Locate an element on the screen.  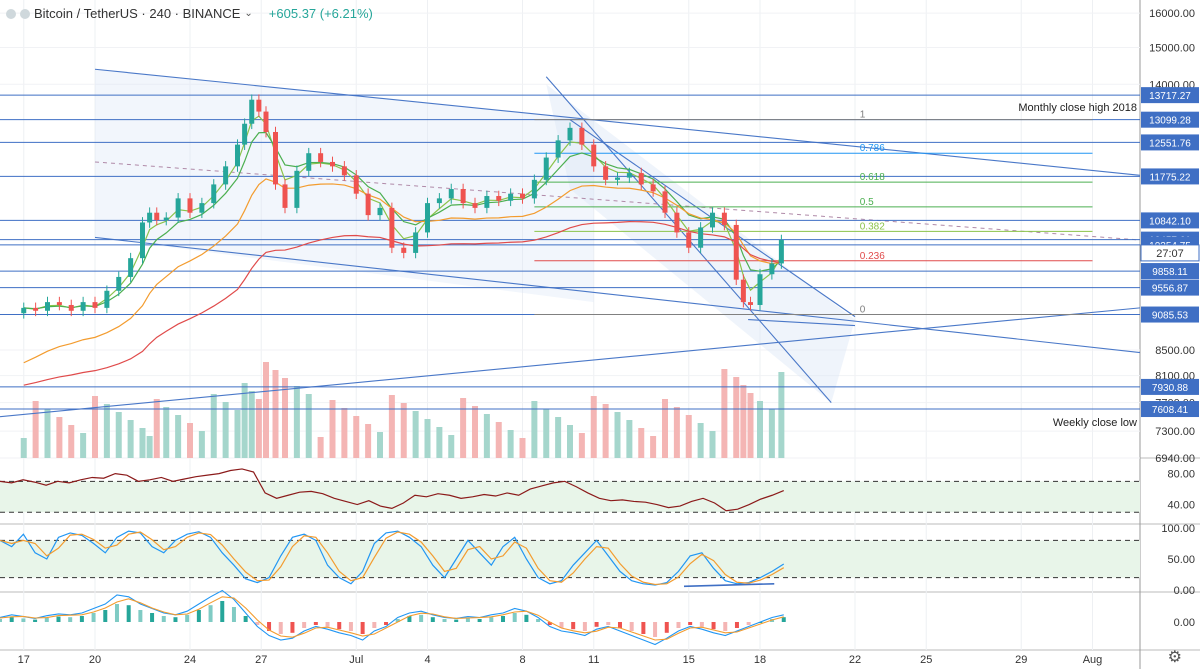
symbol-title: Bitcoin / TetherUS · 240 · BINANCE is located at coordinates (137, 13).